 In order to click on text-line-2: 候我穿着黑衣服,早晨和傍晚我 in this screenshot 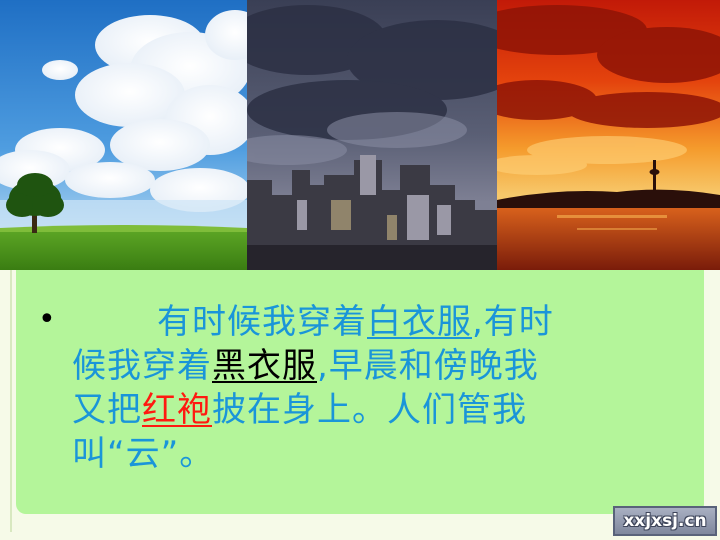, I will do `click(372, 366)`.